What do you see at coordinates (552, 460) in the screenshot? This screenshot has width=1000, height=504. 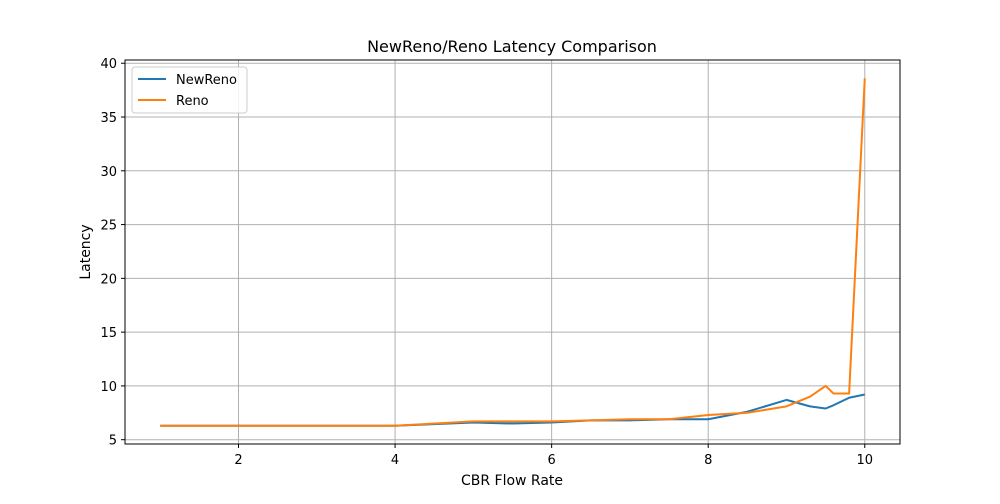 I see `x-tick-label: 6` at bounding box center [552, 460].